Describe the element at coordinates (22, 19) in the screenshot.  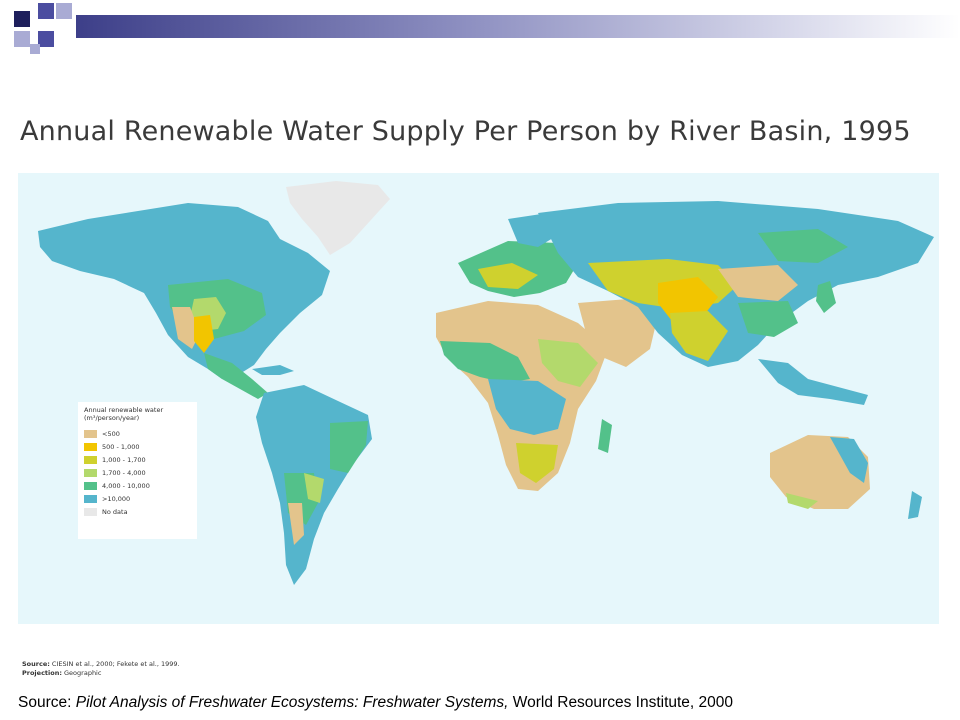
I see `header-square-navy` at that location.